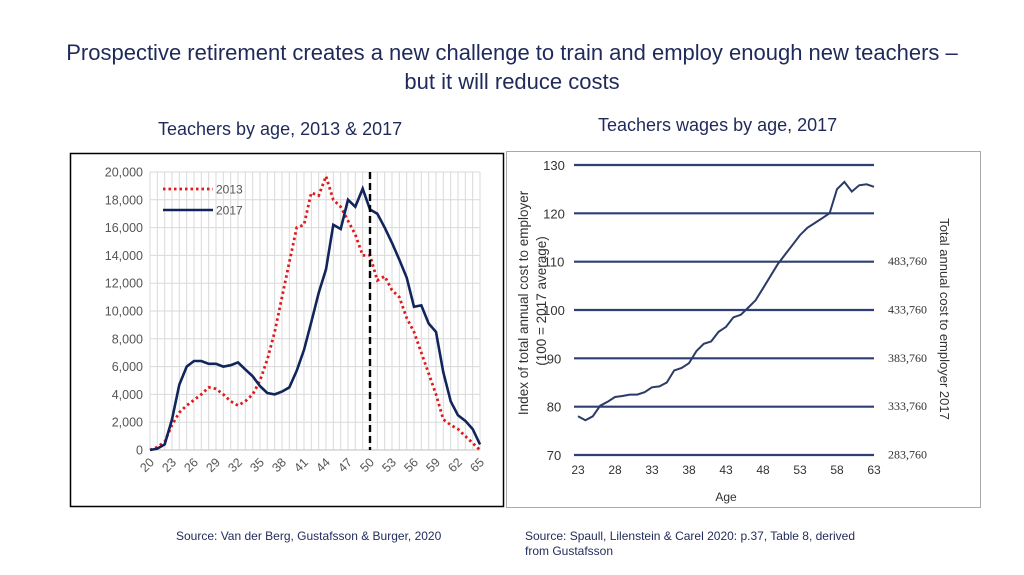  What do you see at coordinates (800, 470) in the screenshot?
I see `right-x-tick-label: 53` at bounding box center [800, 470].